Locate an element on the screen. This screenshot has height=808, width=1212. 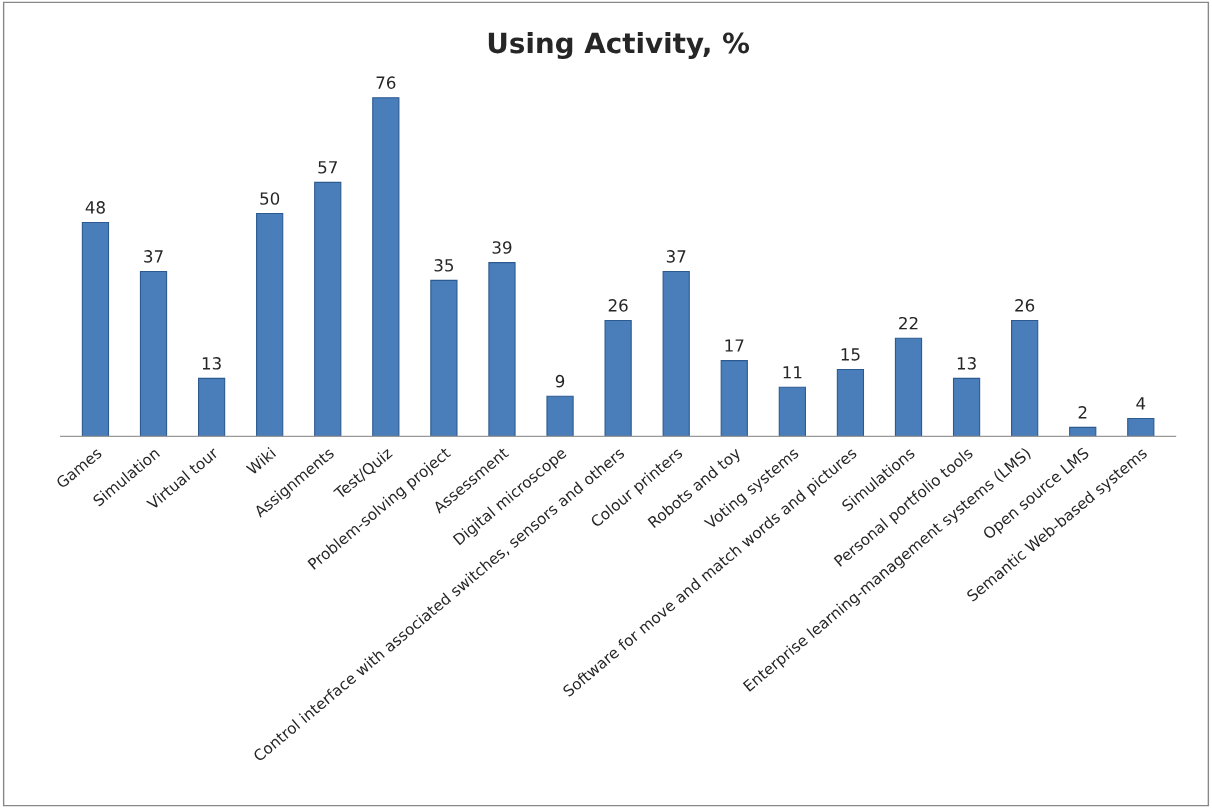
data-label: 35 is located at coordinates (444, 265).